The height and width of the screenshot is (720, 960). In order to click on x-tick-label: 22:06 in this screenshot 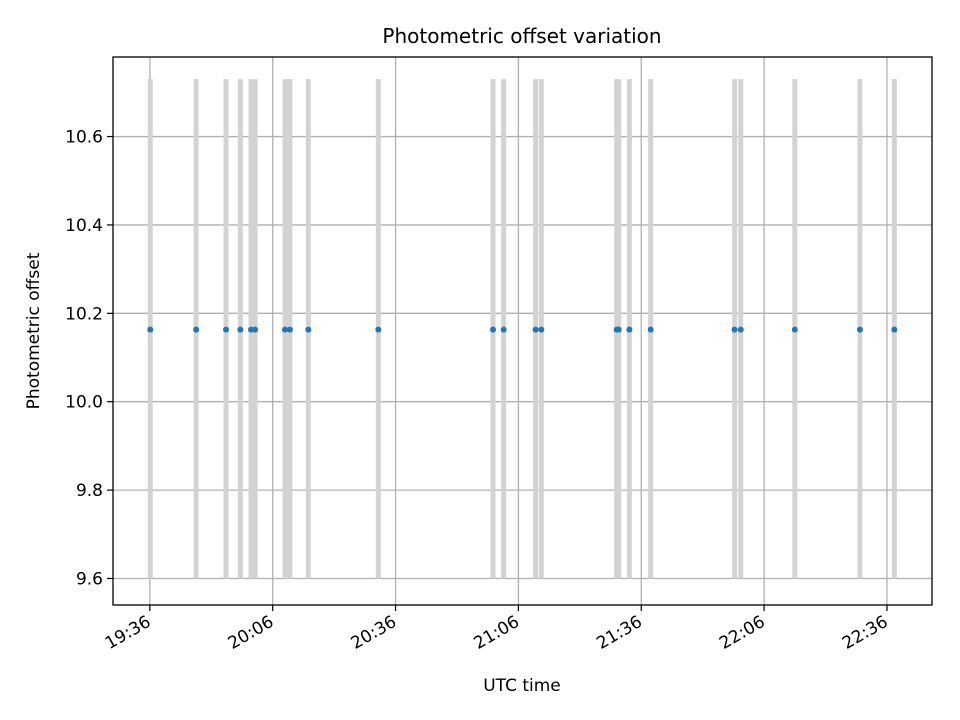, I will do `click(742, 633)`.